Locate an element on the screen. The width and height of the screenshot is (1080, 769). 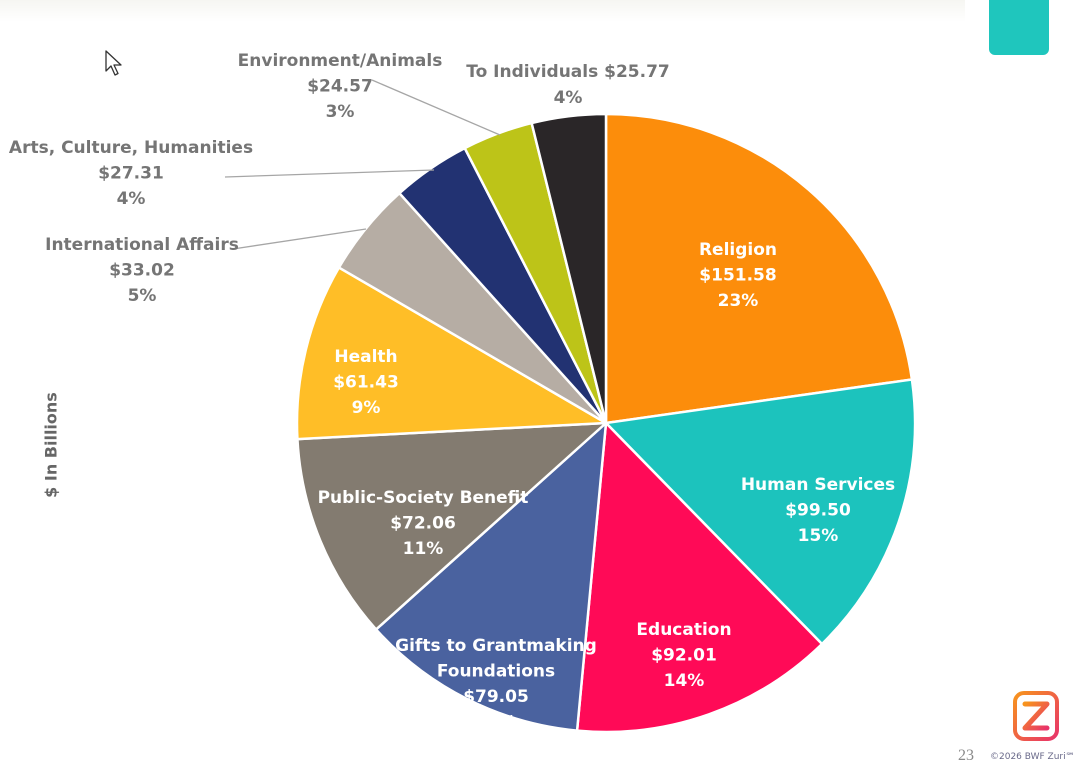
data-label-name-arts-culture-humanities: Arts, Culture, Humanities is located at coordinates (131, 148).